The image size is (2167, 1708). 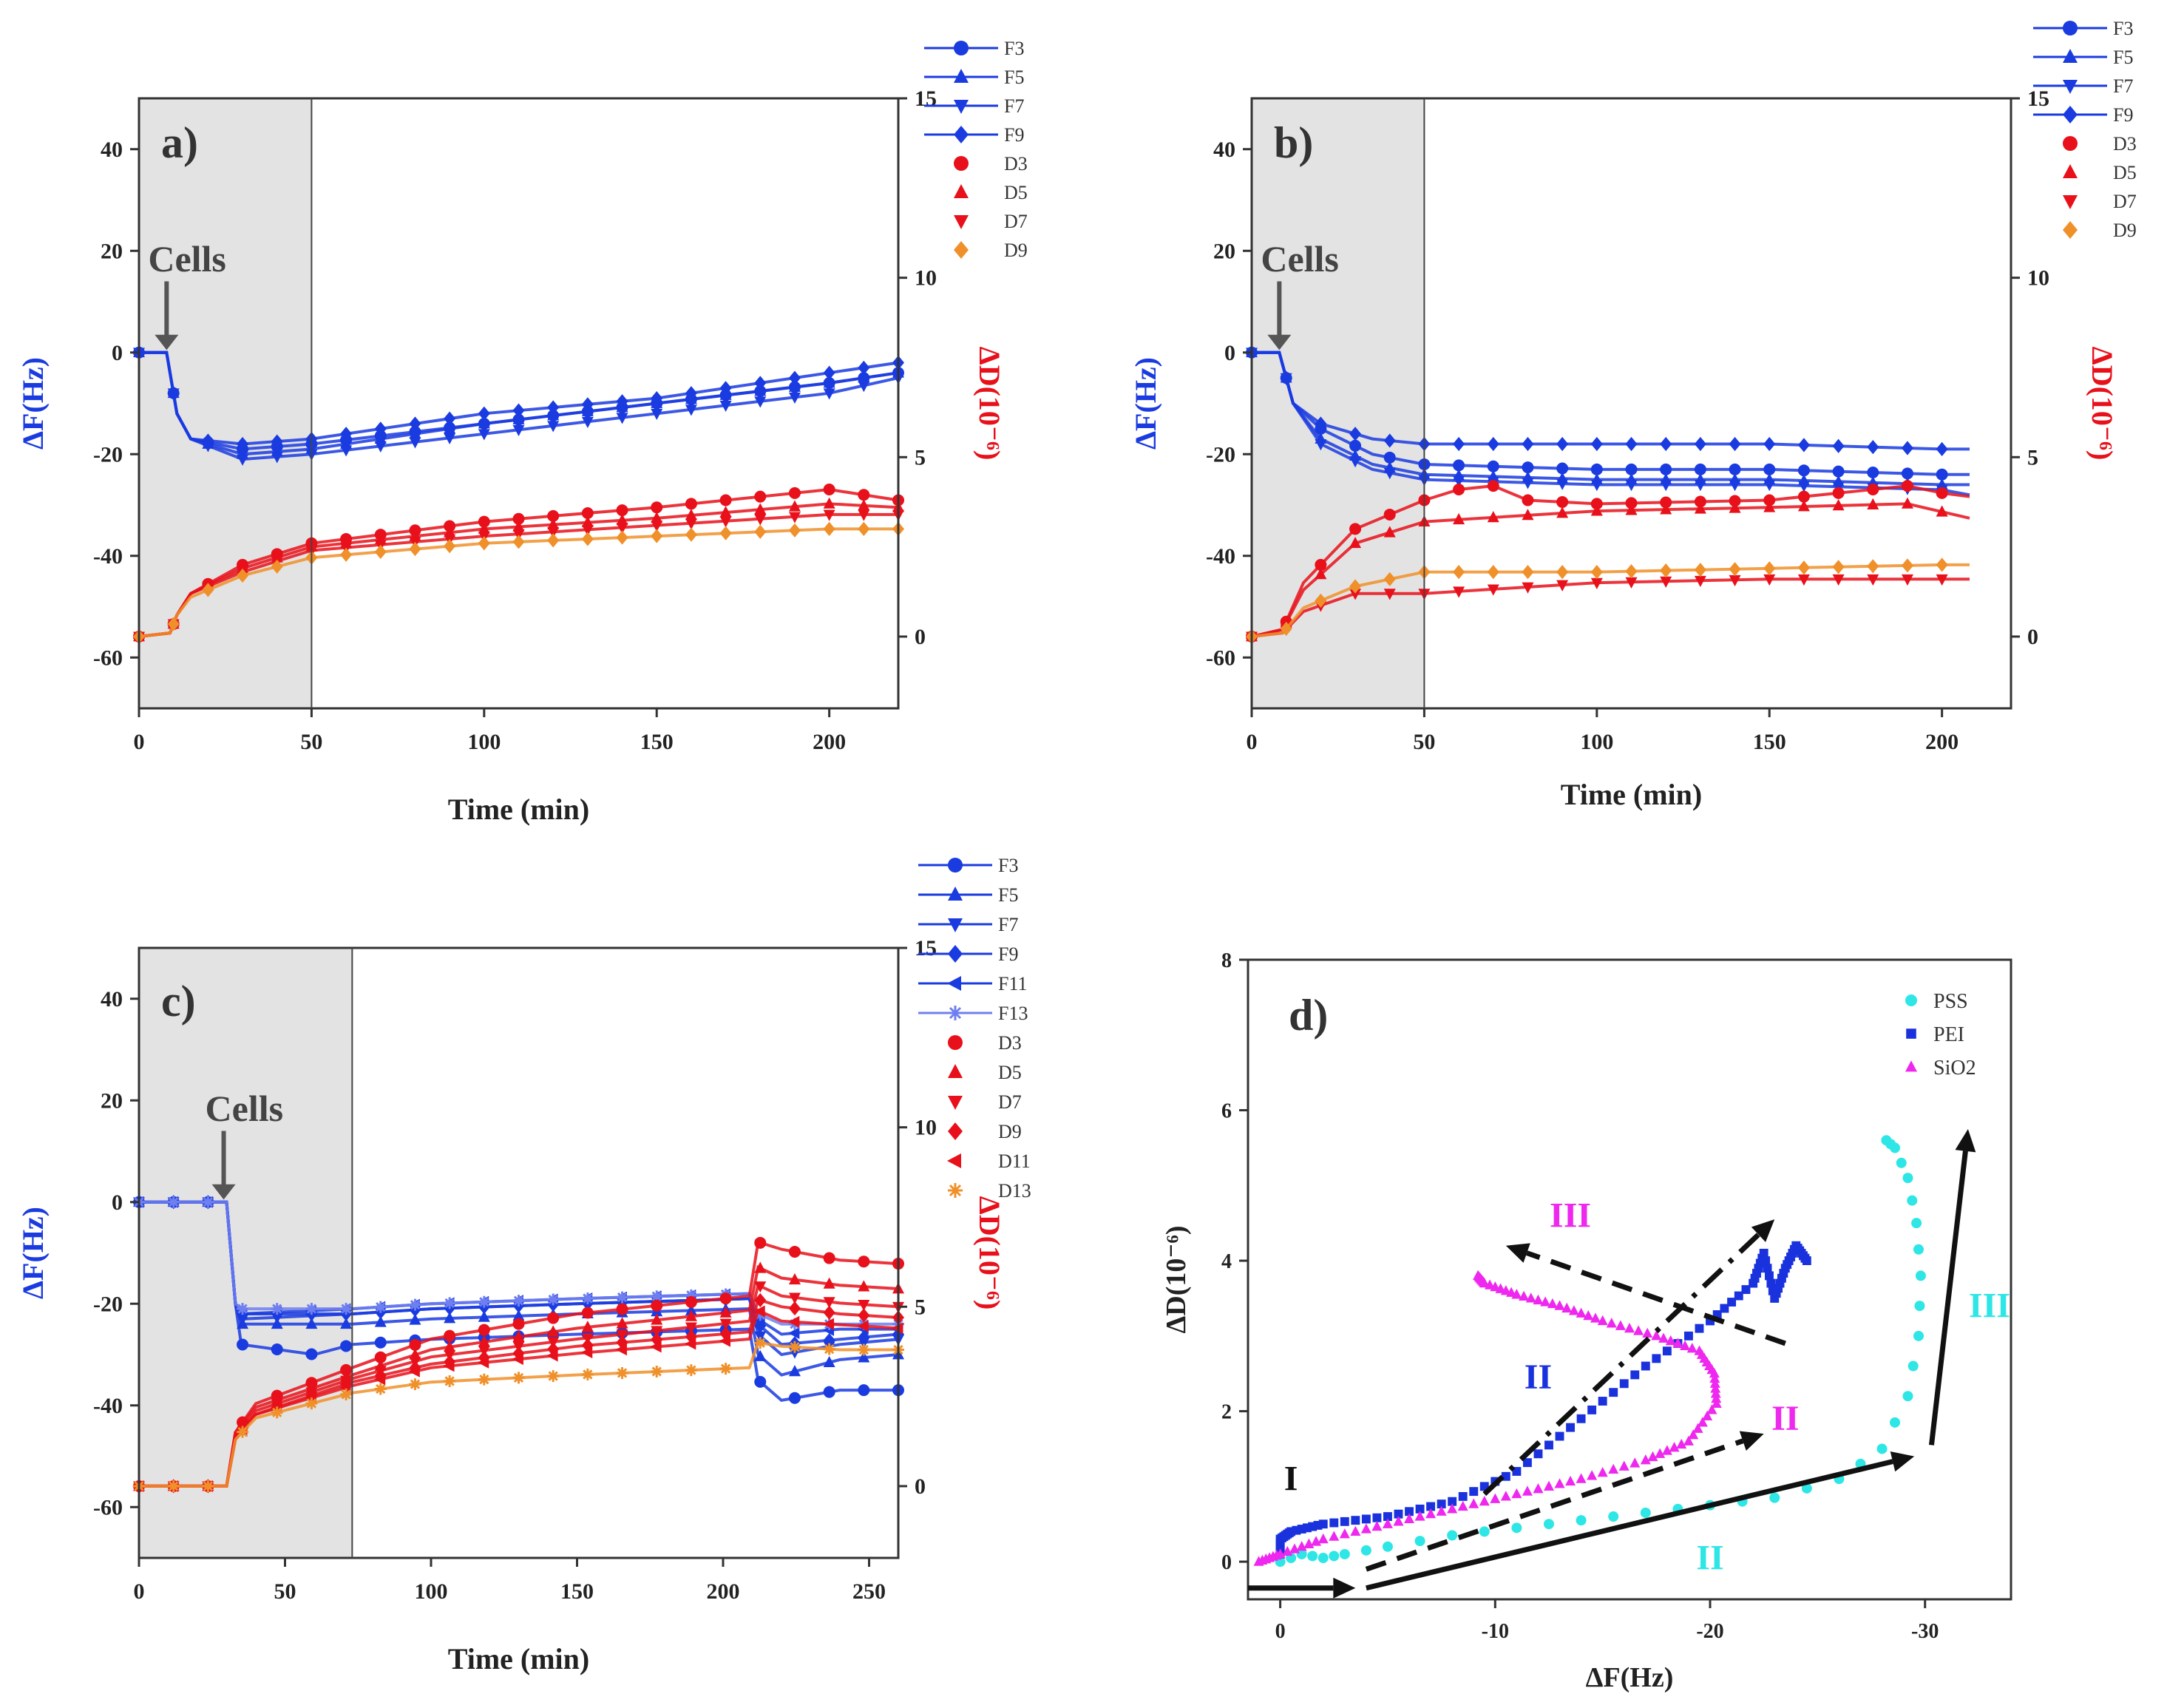 What do you see at coordinates (1641, 1521) in the screenshot?
I see `trend-arrow` at bounding box center [1641, 1521].